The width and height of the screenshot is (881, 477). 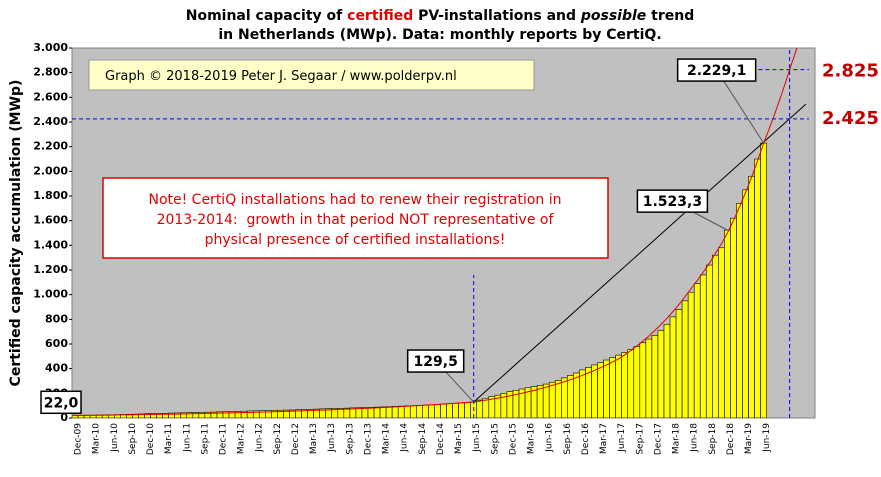 I want to click on x-tick-label: Dec-15, so click(x=513, y=439).